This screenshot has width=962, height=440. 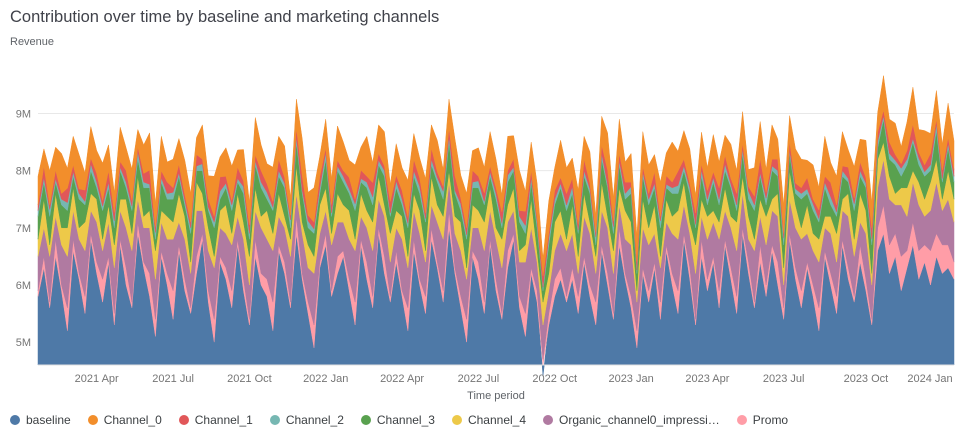 I want to click on y-tick-label: 8M, so click(x=23, y=172).